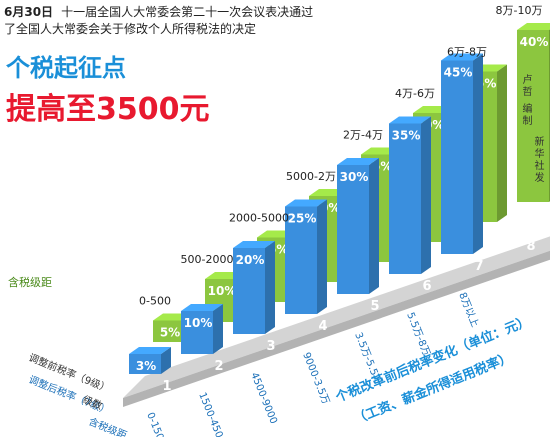 The image size is (550, 437). Describe the element at coordinates (353, 229) in the screenshot. I see `after-bar-5-front` at that location.